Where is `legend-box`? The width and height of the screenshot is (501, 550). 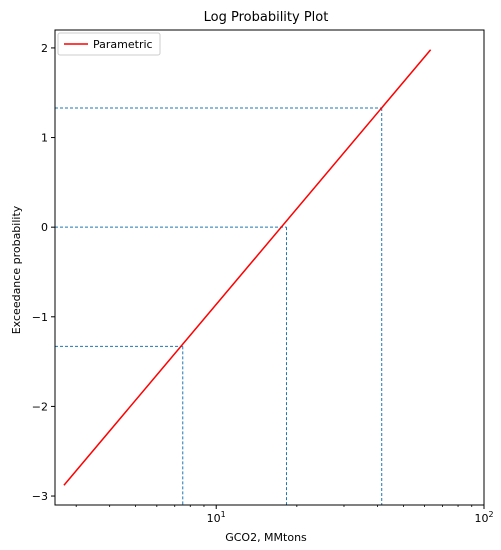 legend-box is located at coordinates (109, 44).